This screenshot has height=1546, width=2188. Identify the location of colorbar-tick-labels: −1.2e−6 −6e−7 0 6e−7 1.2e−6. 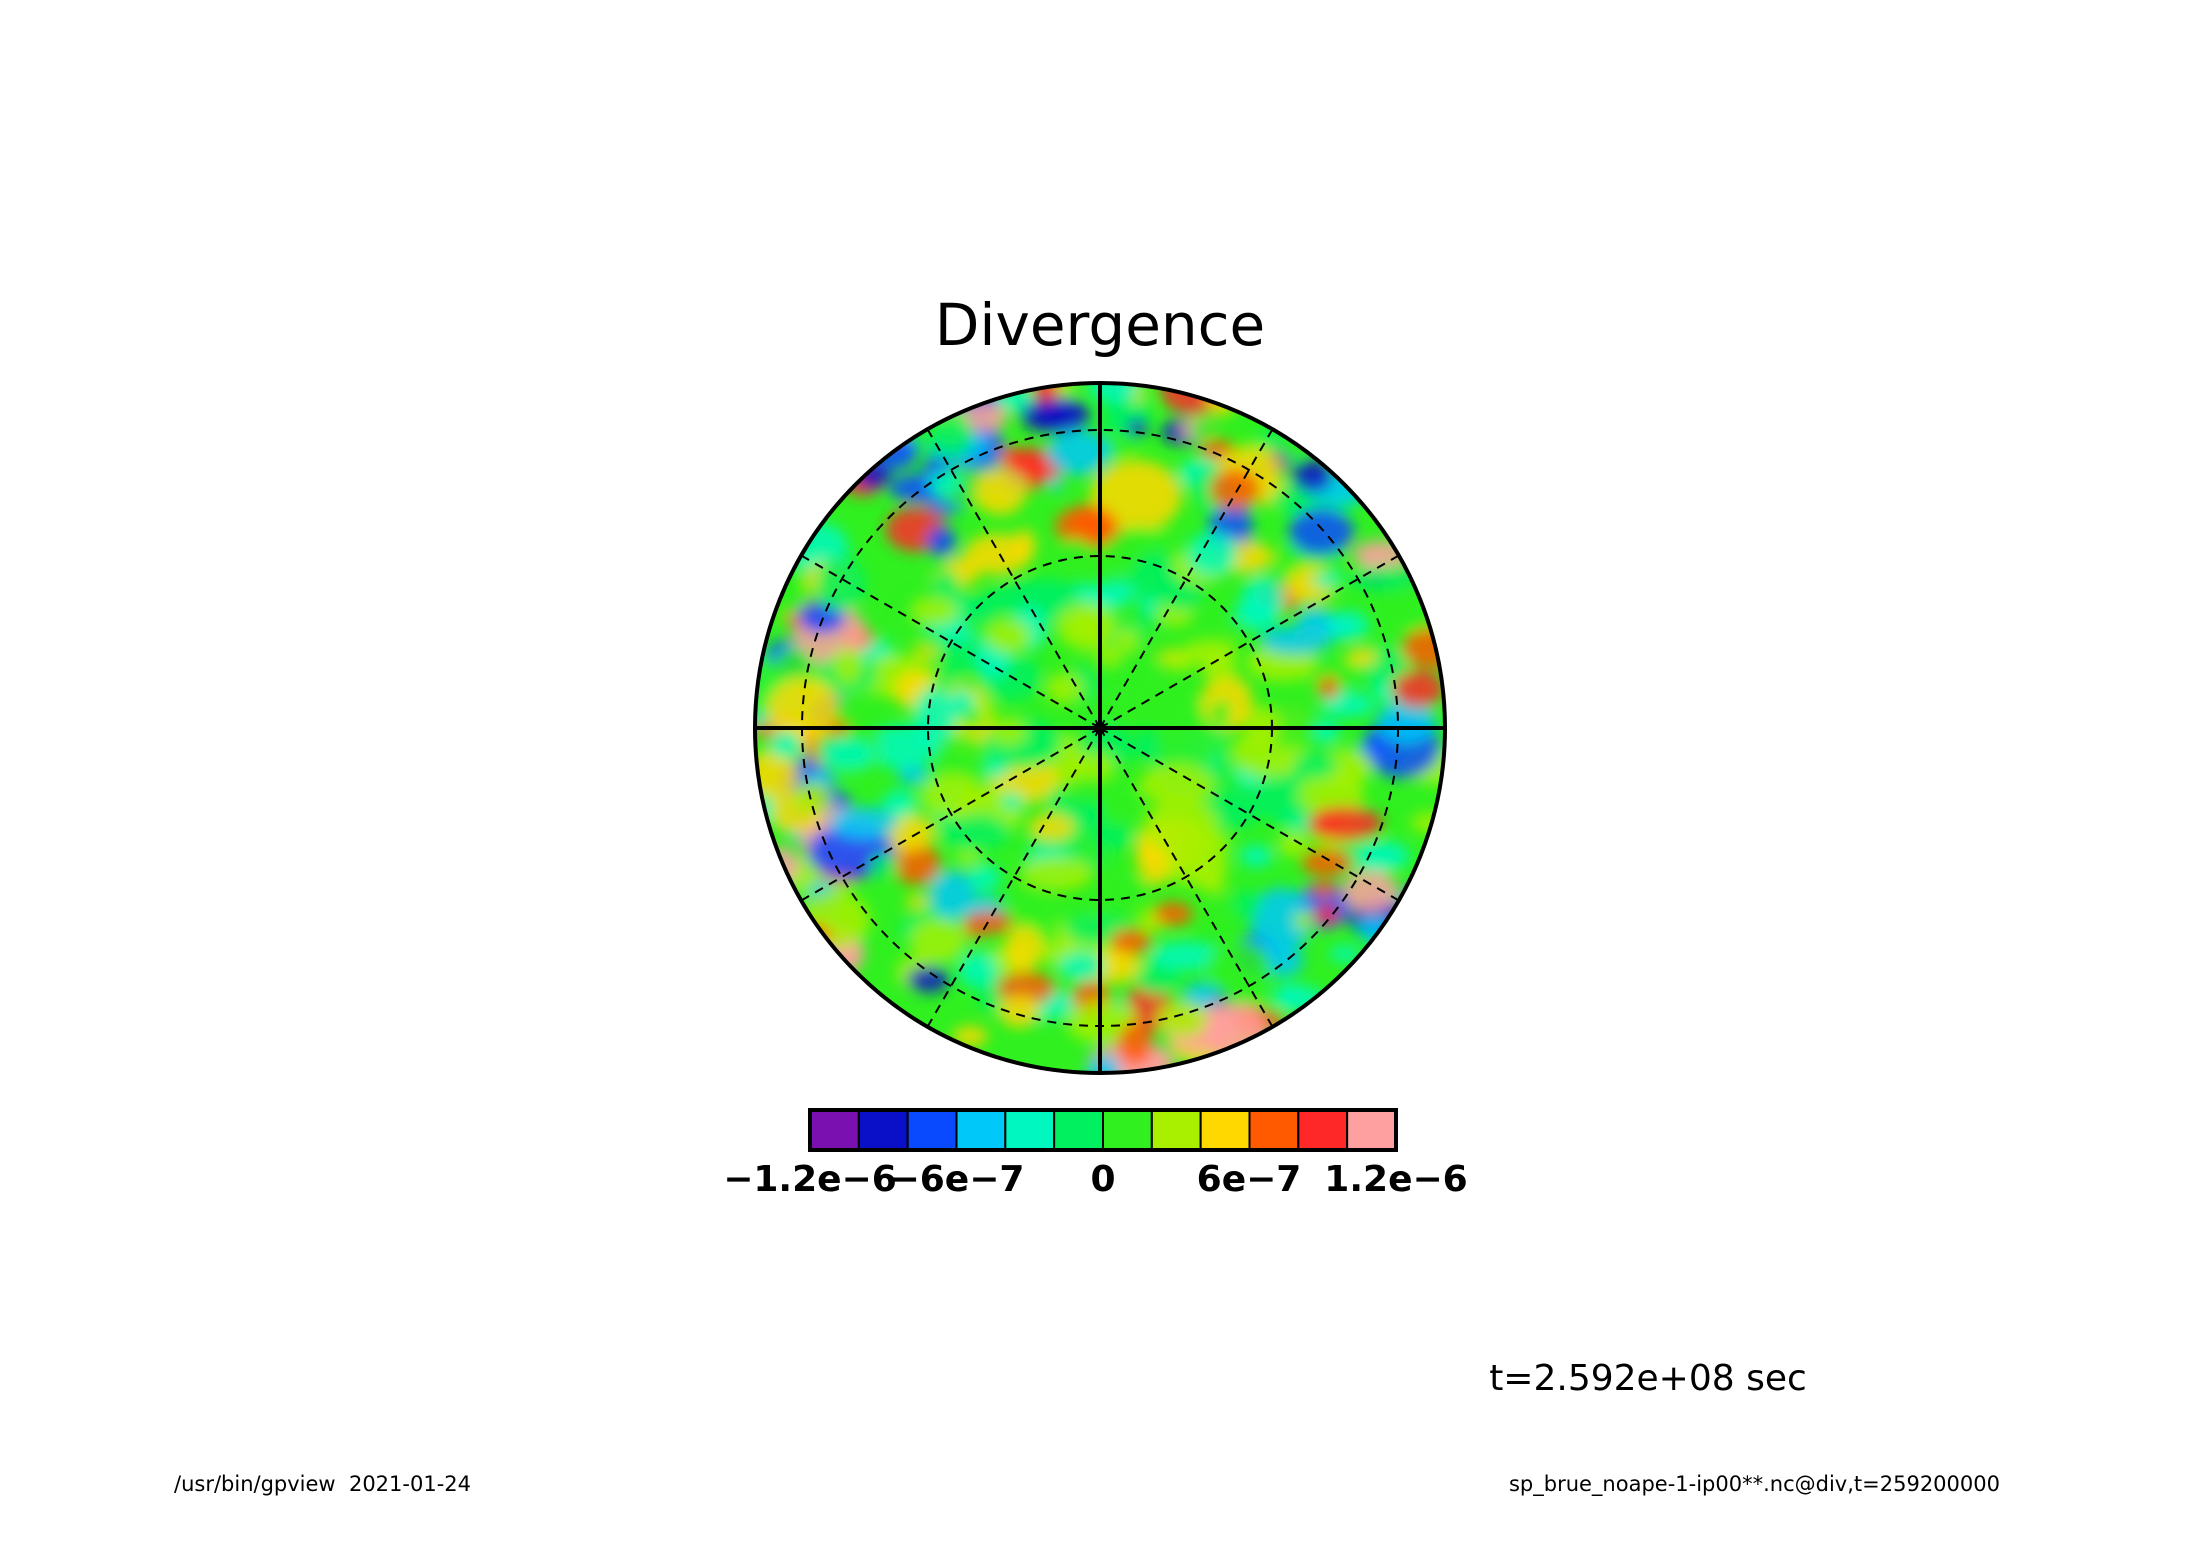
(1095, 1179).